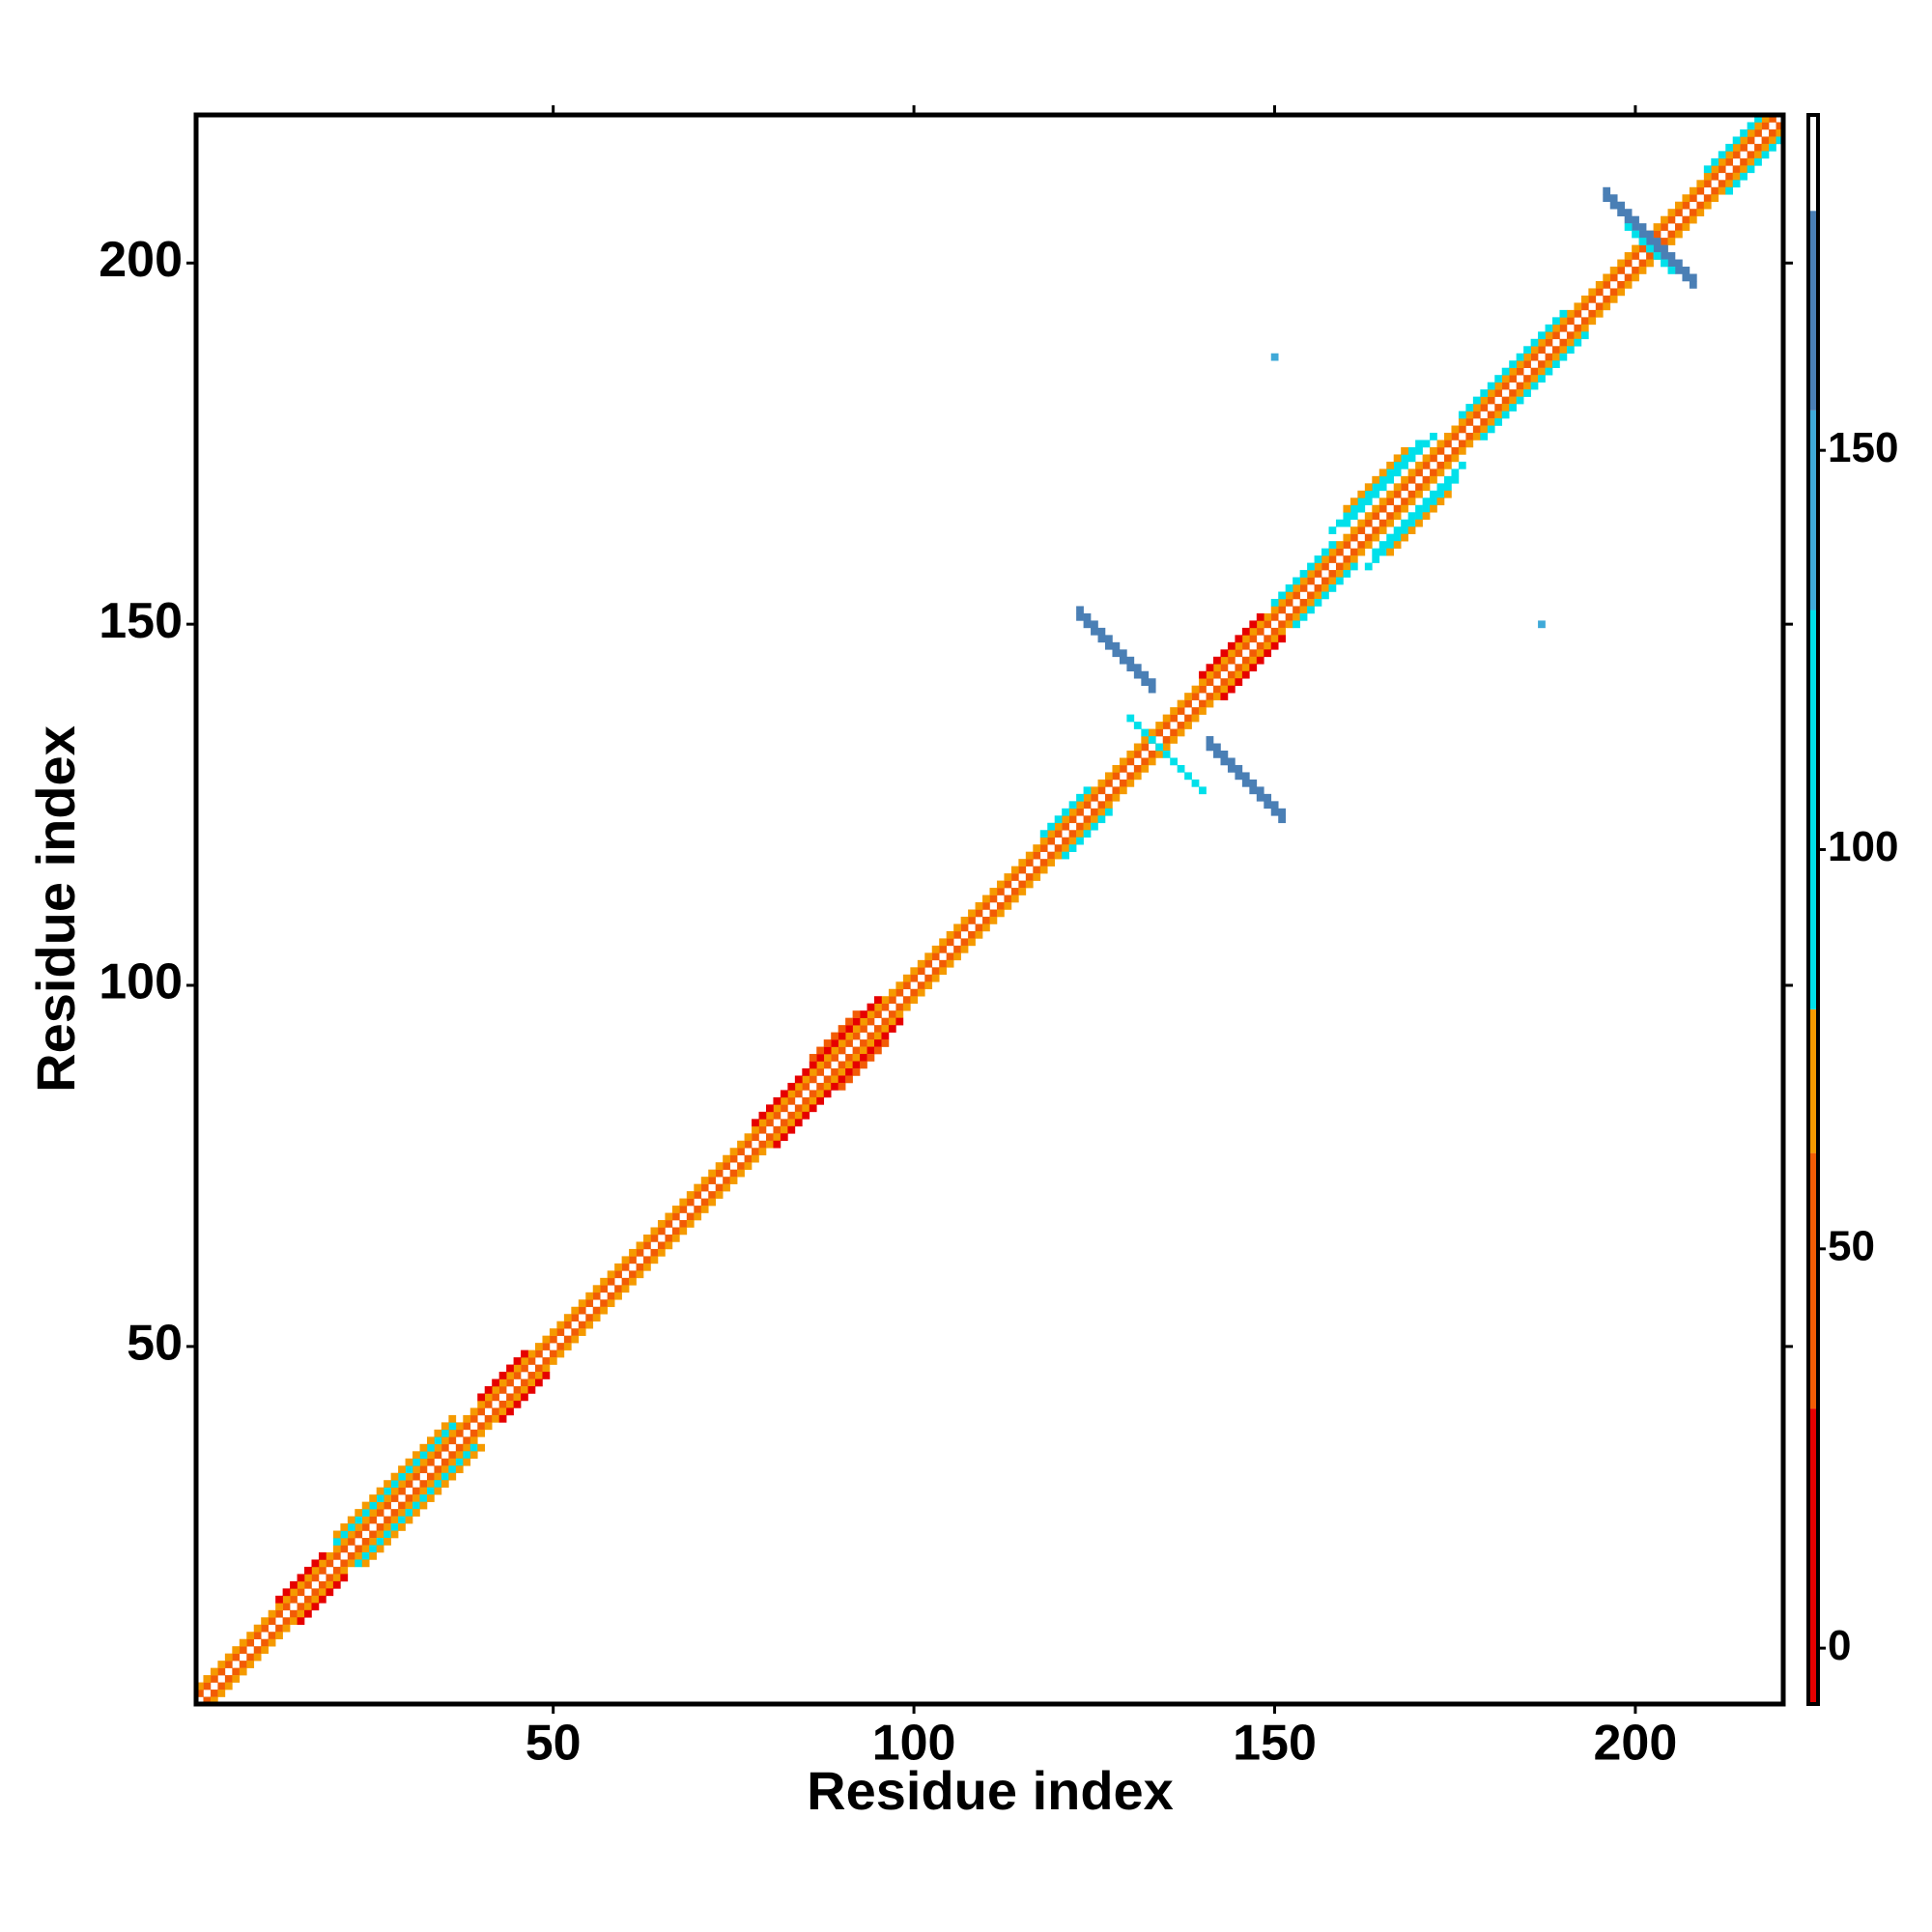 This screenshot has width=1932, height=1932. Describe the element at coordinates (1813, 809) in the screenshot. I see `colorbar-segment` at that location.